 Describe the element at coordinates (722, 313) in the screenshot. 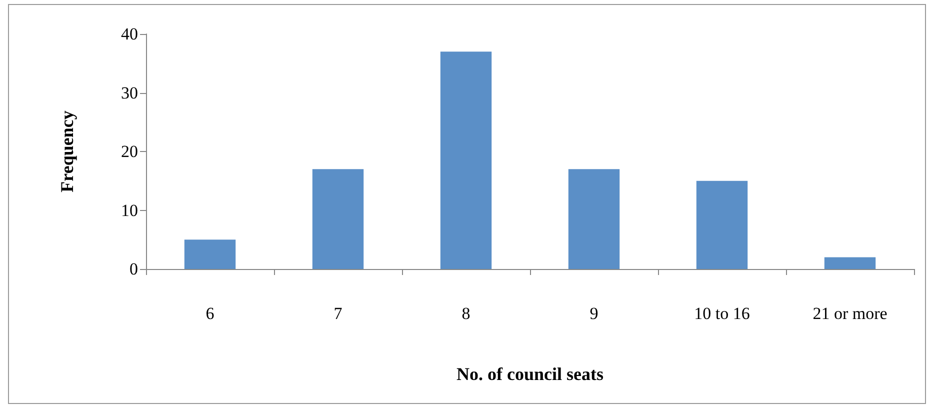

I see `x-tick-label: 10 to 16` at that location.